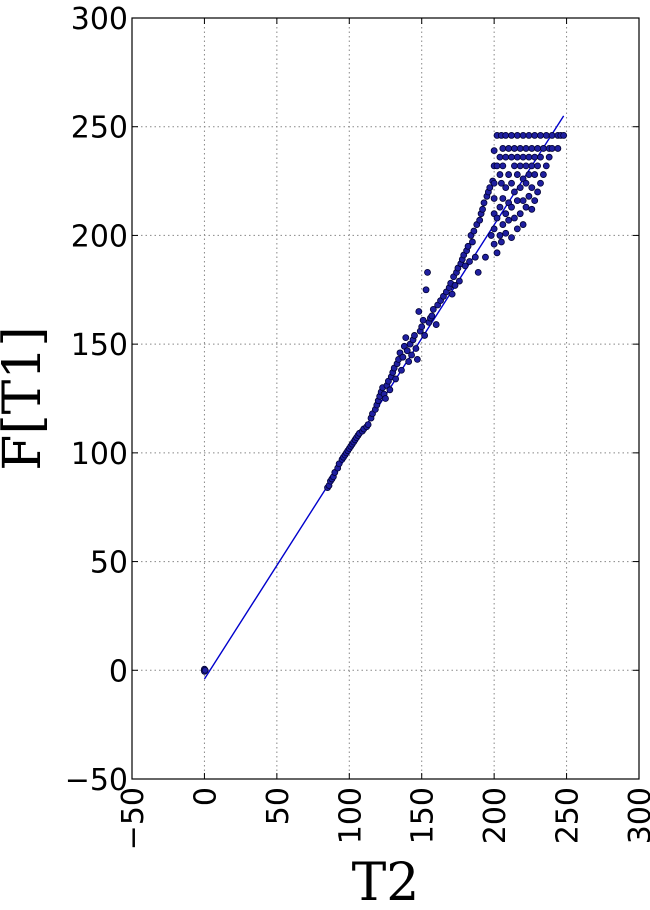 This screenshot has width=650, height=910. What do you see at coordinates (99, 19) in the screenshot?
I see `y-tick-label: 300` at bounding box center [99, 19].